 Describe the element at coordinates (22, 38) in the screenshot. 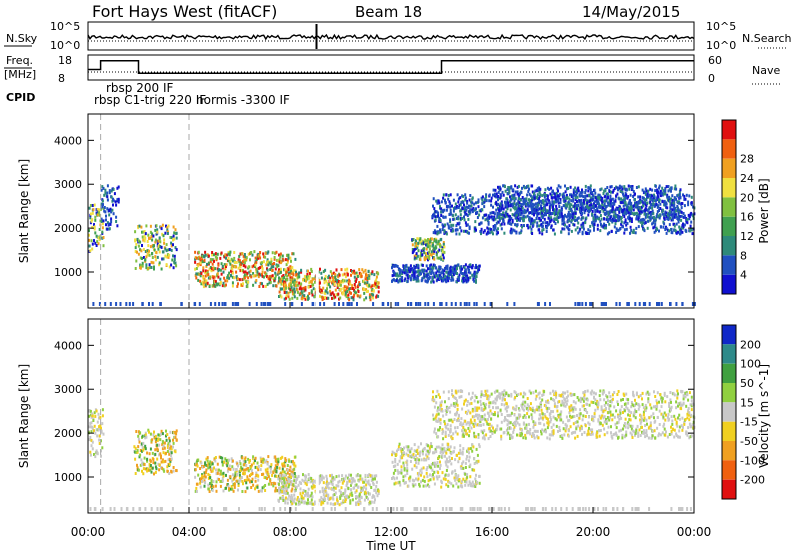

I see `nsky-label: N.Sky` at that location.